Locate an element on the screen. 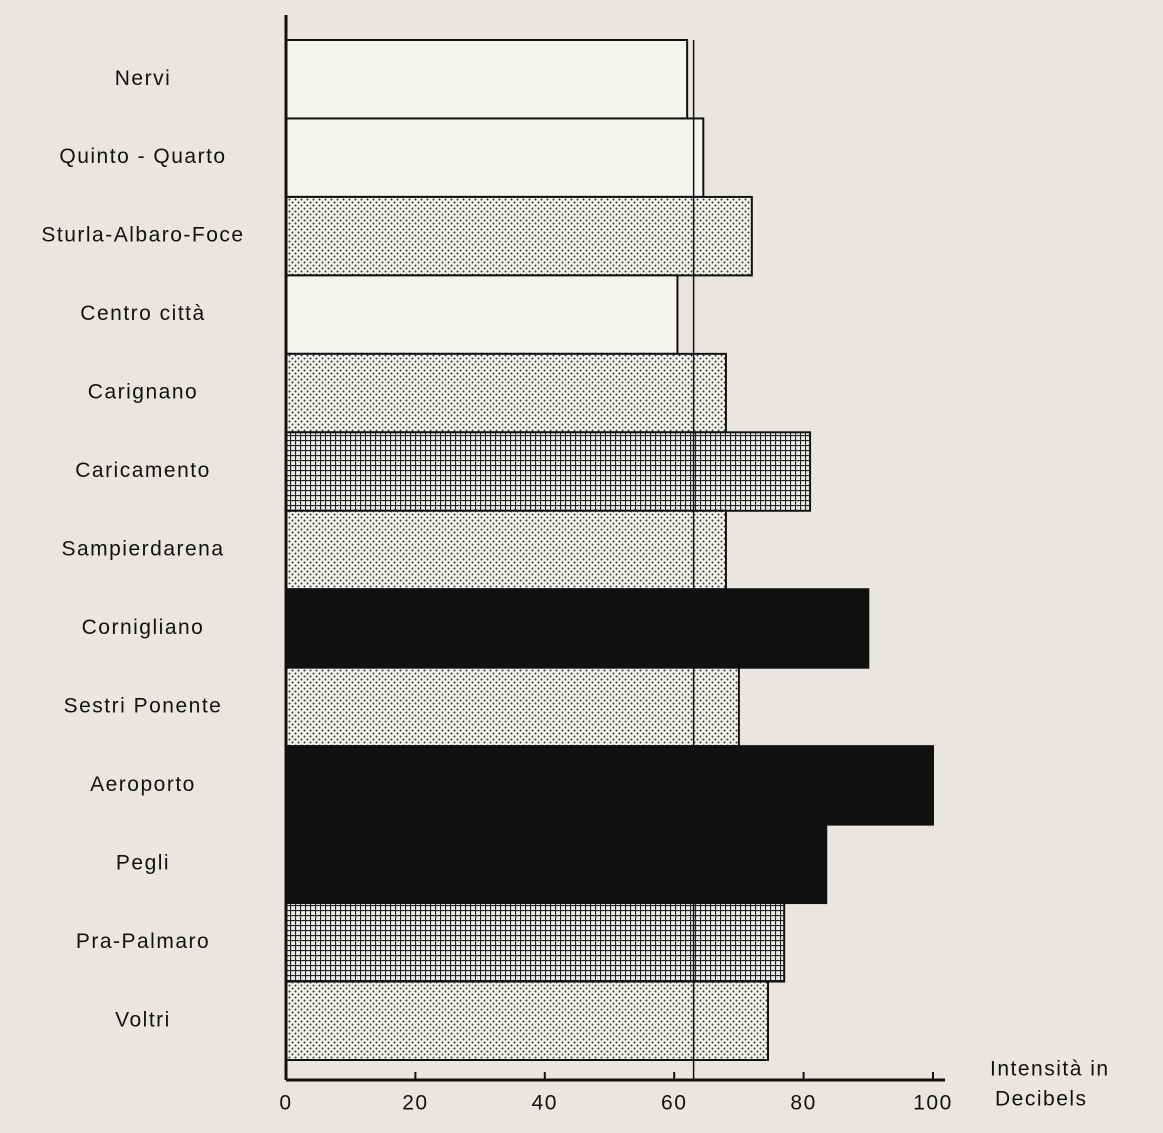 The height and width of the screenshot is (1133, 1163). x-axis-label: Decibels is located at coordinates (1041, 1099).